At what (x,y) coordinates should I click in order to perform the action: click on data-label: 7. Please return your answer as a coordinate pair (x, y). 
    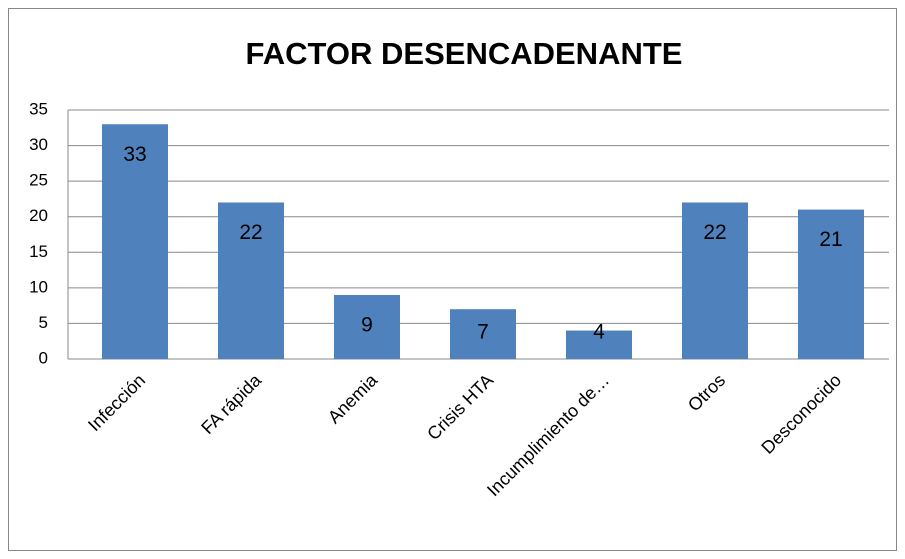
    Looking at the image, I should click on (483, 332).